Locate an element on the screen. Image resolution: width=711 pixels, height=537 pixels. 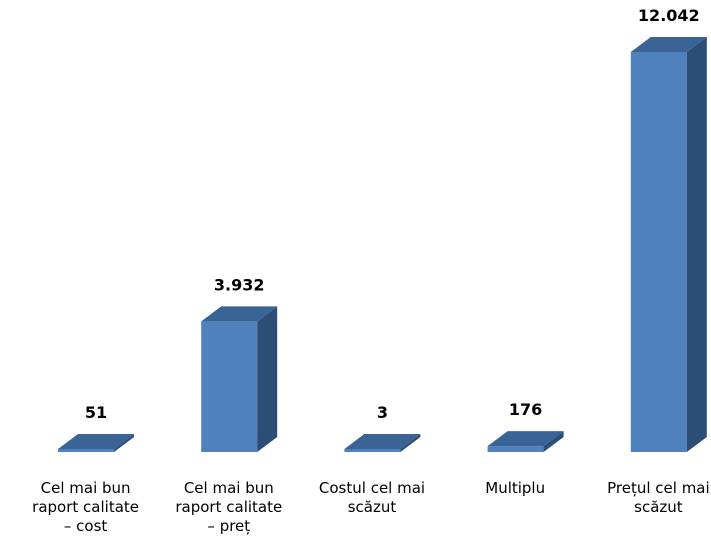
data-label-4: 176 is located at coordinates (525, 409).